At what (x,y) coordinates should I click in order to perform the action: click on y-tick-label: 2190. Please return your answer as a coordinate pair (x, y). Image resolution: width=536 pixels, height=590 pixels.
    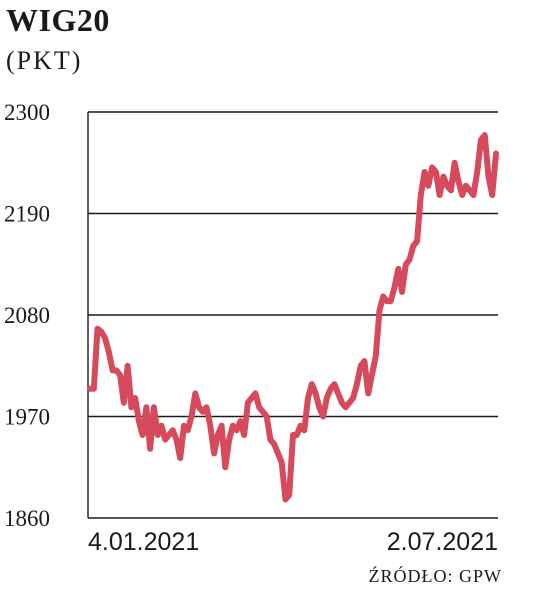
    Looking at the image, I should click on (27, 214).